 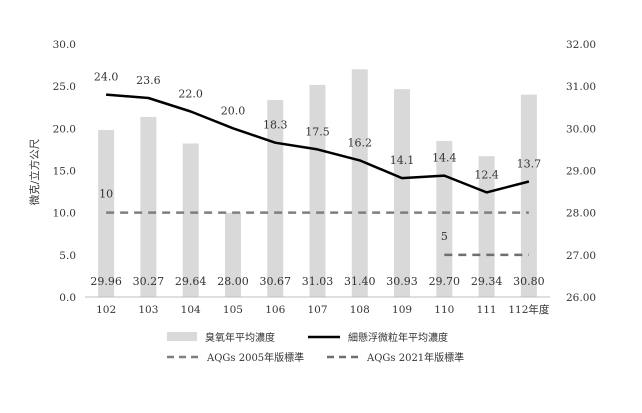 What do you see at coordinates (148, 310) in the screenshot?
I see `x-tick-1: 103` at bounding box center [148, 310].